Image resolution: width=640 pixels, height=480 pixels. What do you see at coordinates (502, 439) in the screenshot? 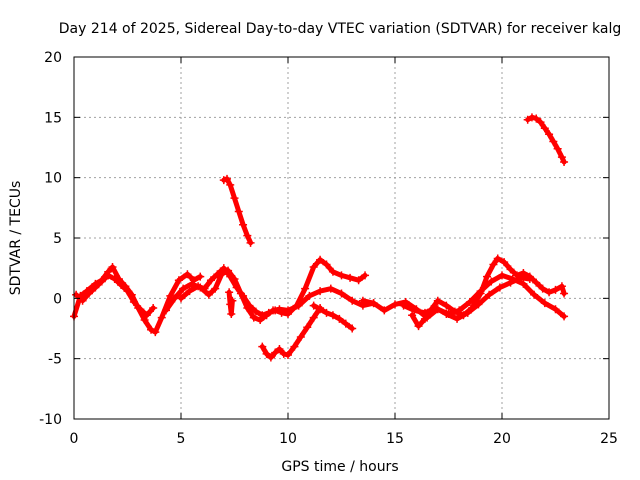
I see `x-tick-label: 20` at bounding box center [502, 439].